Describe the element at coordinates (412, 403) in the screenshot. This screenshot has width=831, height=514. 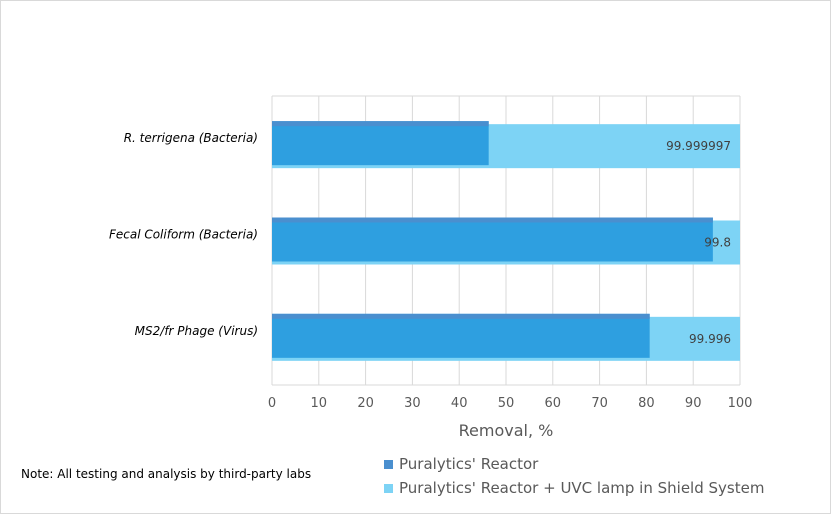
I see `x-tick-label-30: 30` at that location.